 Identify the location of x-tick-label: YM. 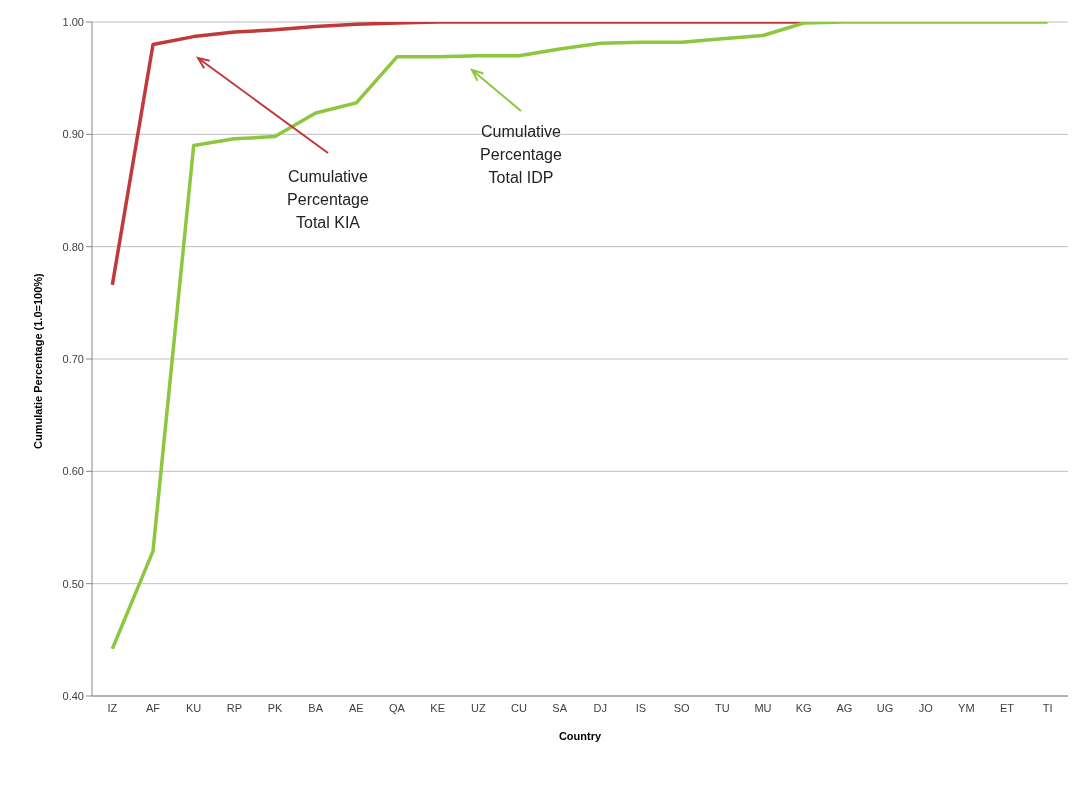
(966, 707).